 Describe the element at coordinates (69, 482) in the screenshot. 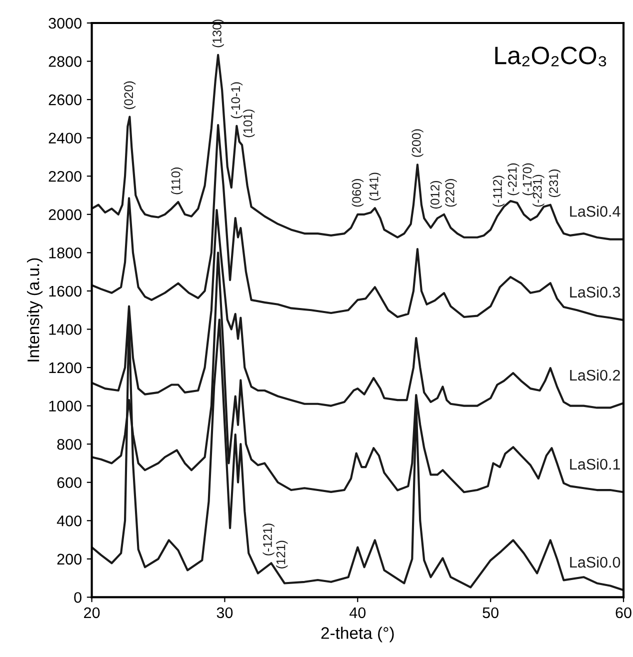

I see `y-tick-label: 600` at that location.